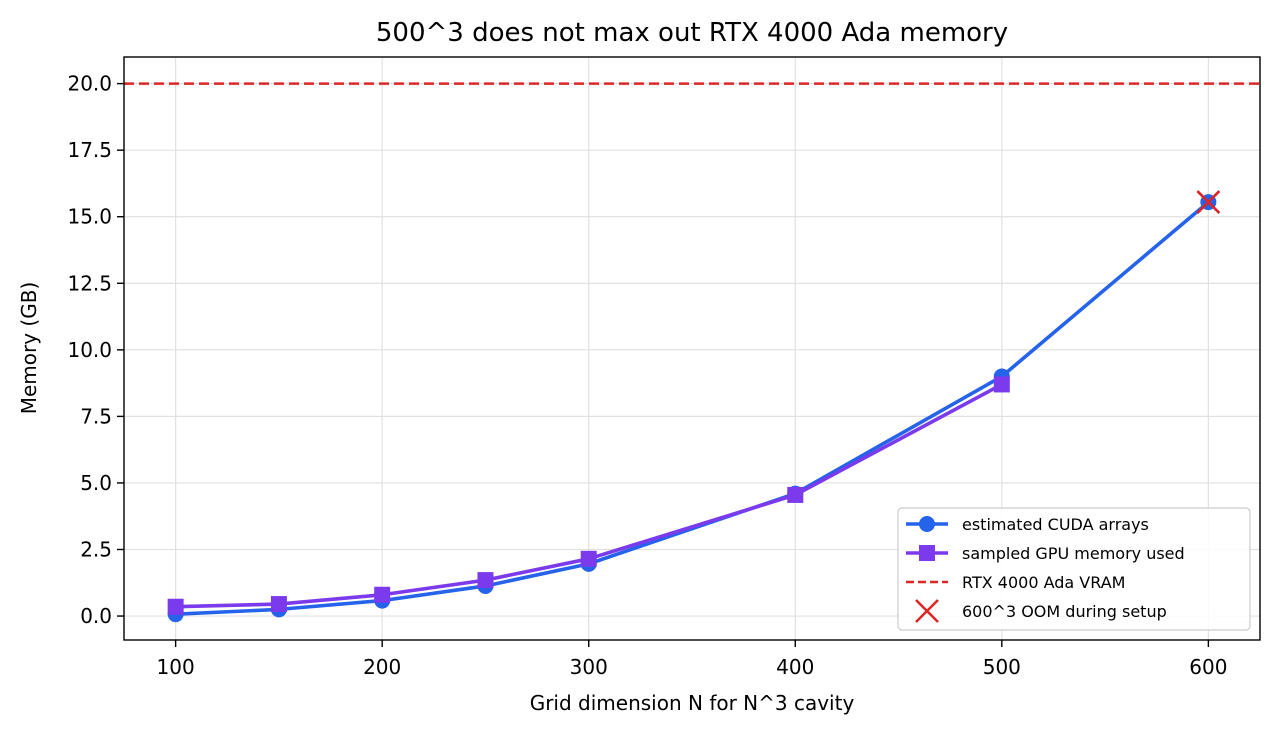  I want to click on x-tick-label: 100, so click(176, 667).